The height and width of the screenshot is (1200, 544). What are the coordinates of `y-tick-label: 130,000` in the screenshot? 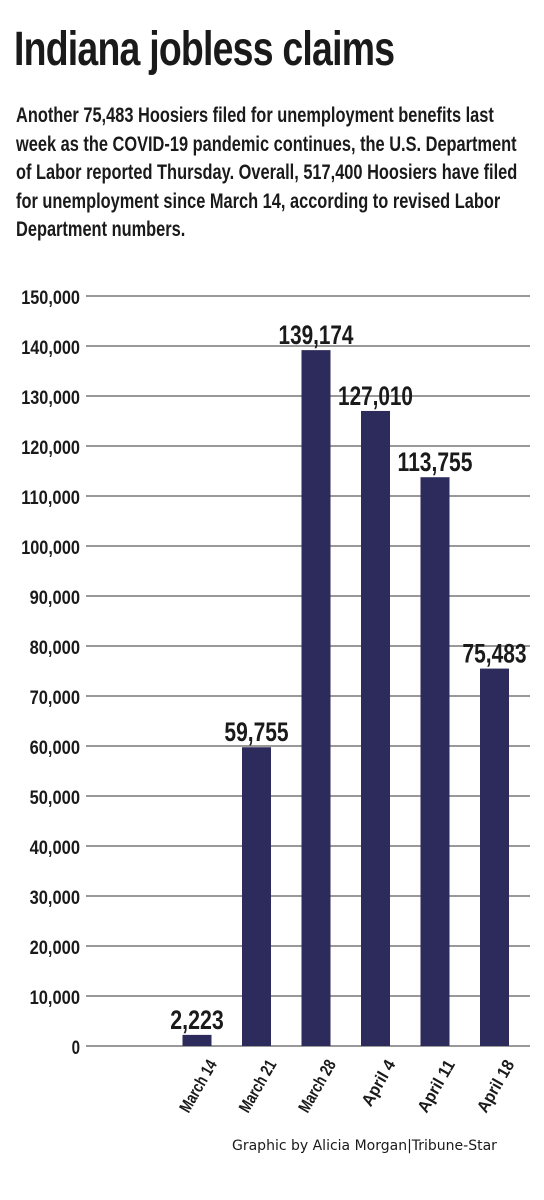 It's located at (50, 398).